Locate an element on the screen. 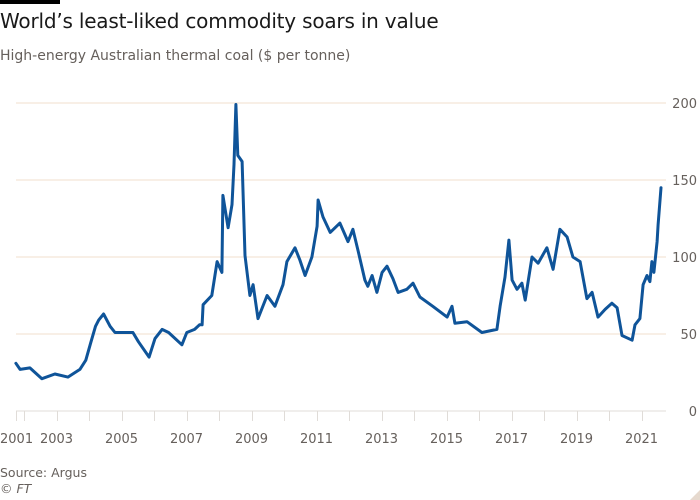 The height and width of the screenshot is (500, 700). x-tick-label: 2021 is located at coordinates (641, 439).